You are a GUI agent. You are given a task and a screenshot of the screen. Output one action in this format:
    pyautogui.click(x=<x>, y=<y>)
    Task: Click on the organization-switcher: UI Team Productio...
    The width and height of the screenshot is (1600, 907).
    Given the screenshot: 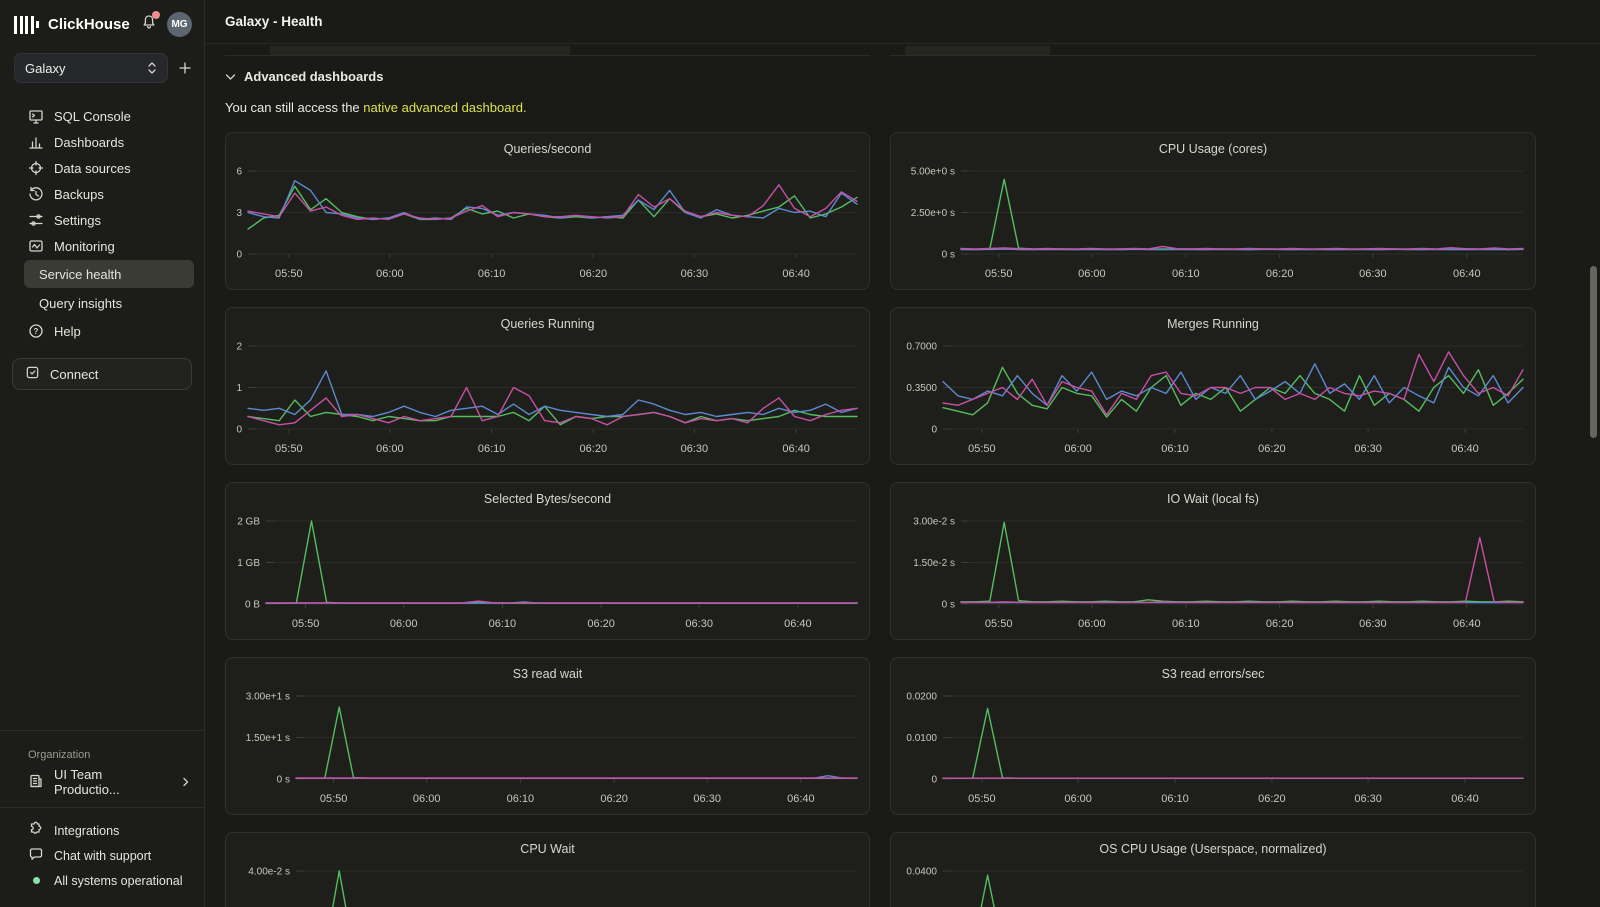 What is the action you would take?
    pyautogui.click(x=102, y=782)
    